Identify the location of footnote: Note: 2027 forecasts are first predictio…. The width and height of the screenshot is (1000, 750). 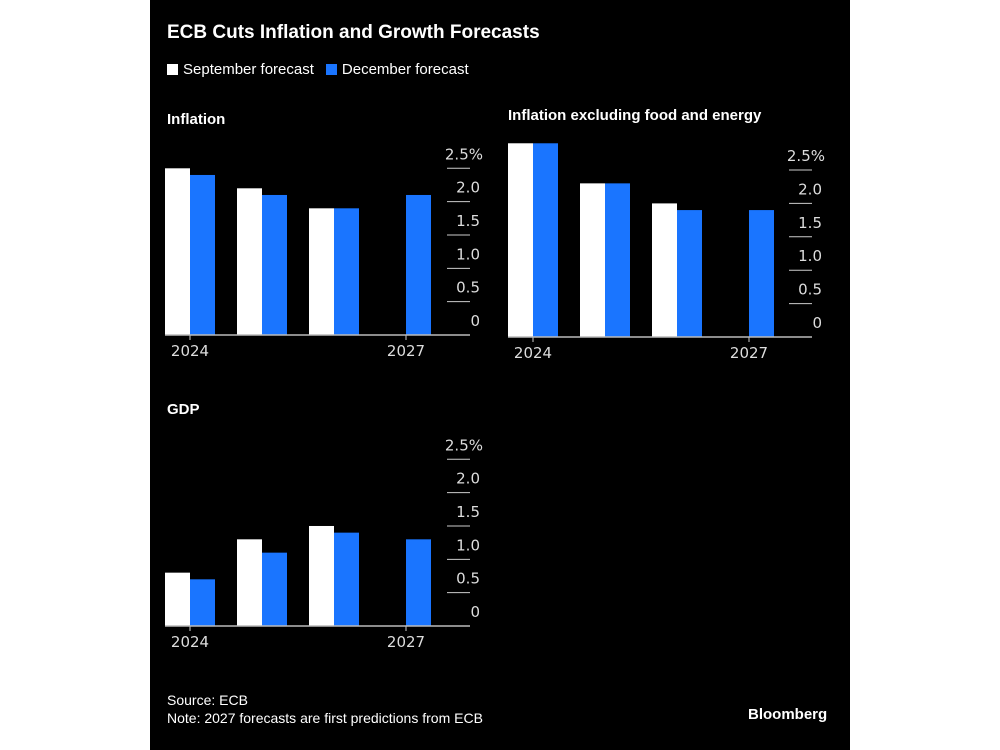
(325, 718).